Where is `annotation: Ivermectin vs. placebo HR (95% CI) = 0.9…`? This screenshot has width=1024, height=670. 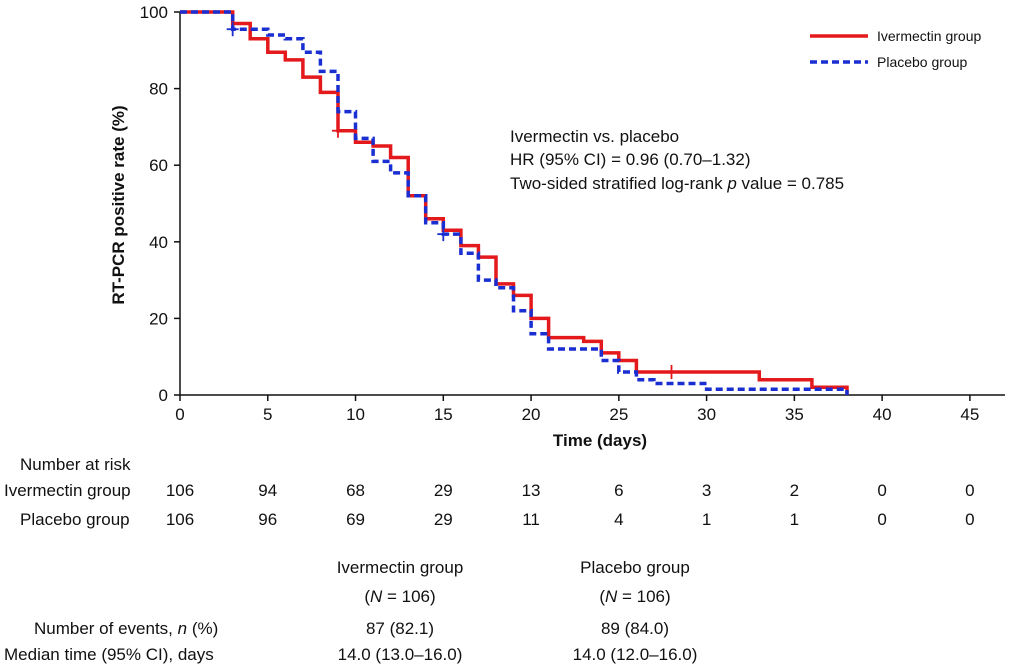 annotation: Ivermectin vs. placebo HR (95% CI) = 0.9… is located at coordinates (677, 160).